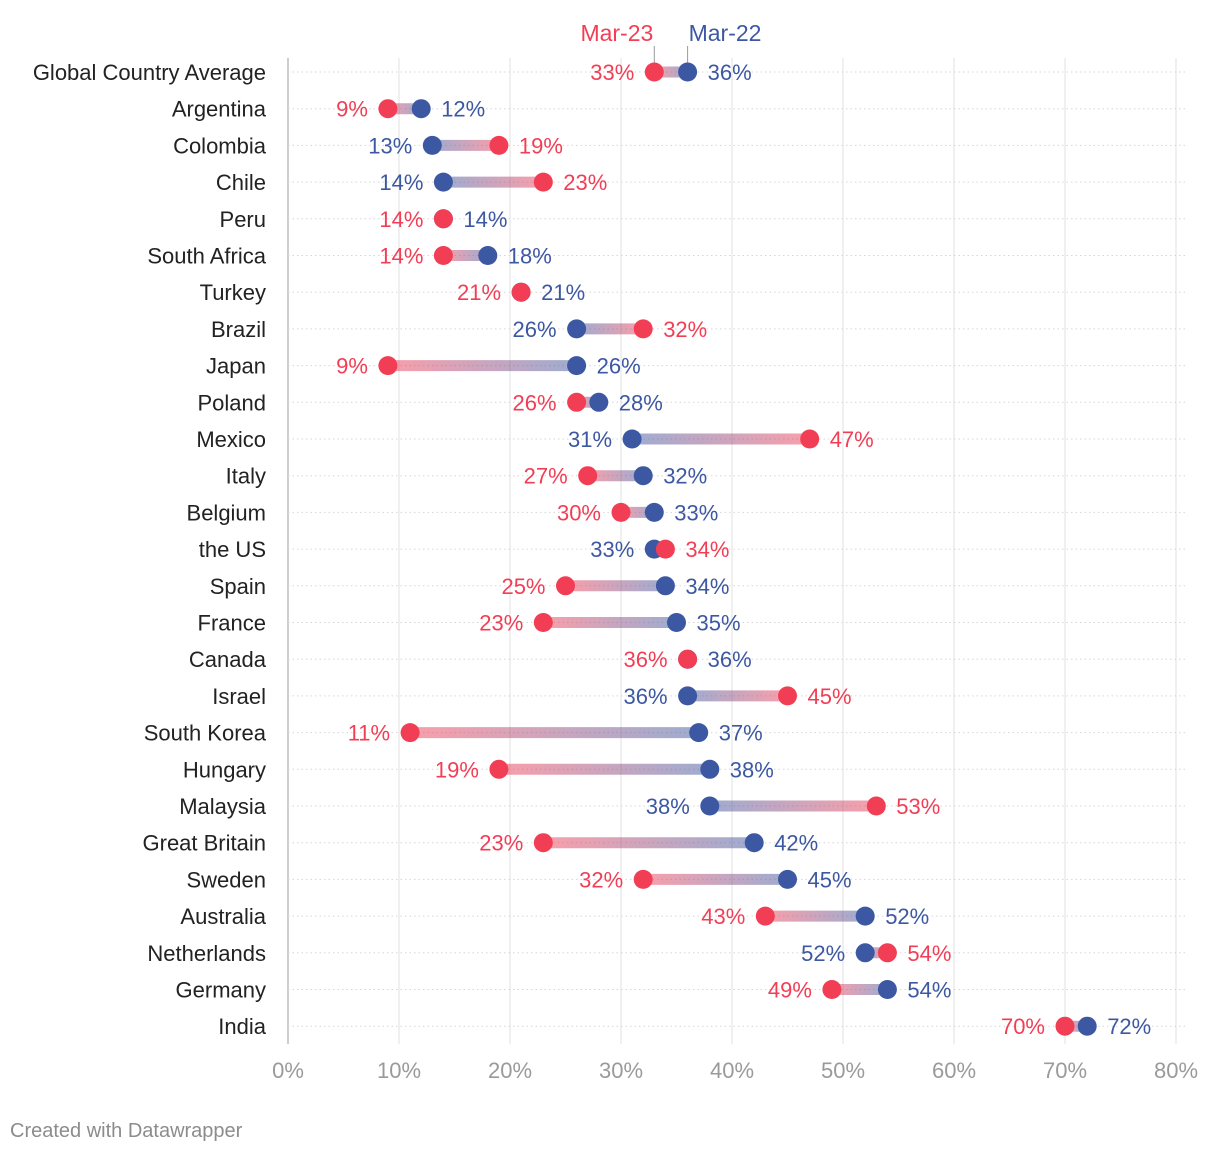 The height and width of the screenshot is (1156, 1220). What do you see at coordinates (707, 586) in the screenshot?
I see `value-label-mar22: 34%` at bounding box center [707, 586].